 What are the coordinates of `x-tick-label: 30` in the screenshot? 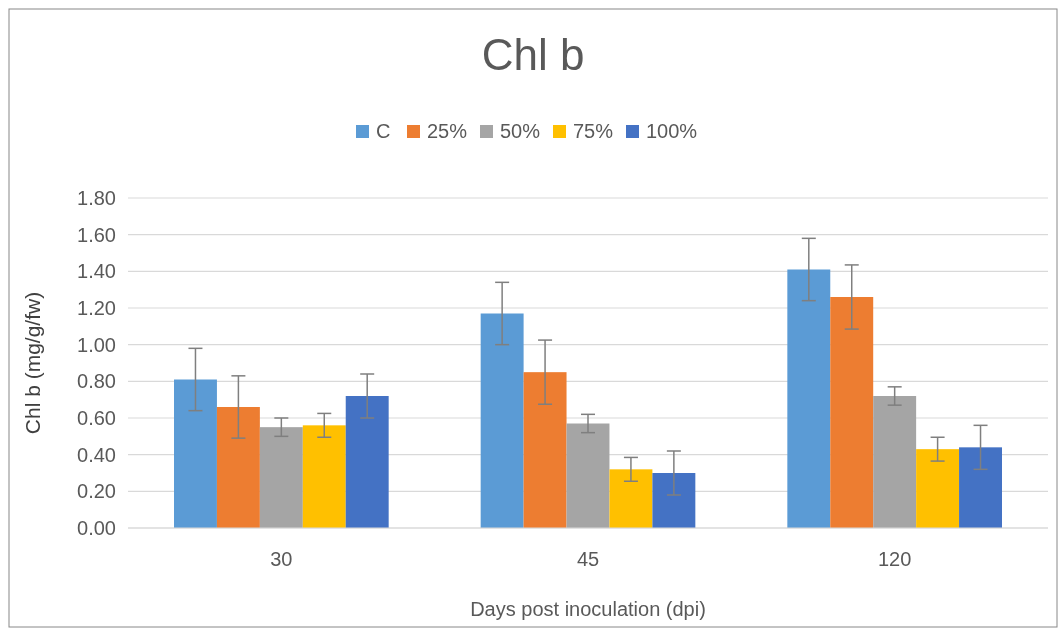 It's located at (281, 559).